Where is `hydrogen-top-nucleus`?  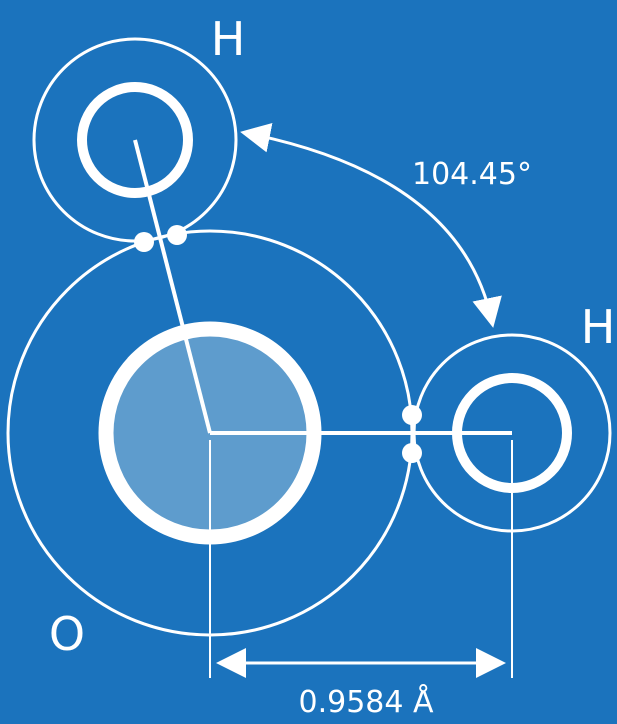 hydrogen-top-nucleus is located at coordinates (135, 140).